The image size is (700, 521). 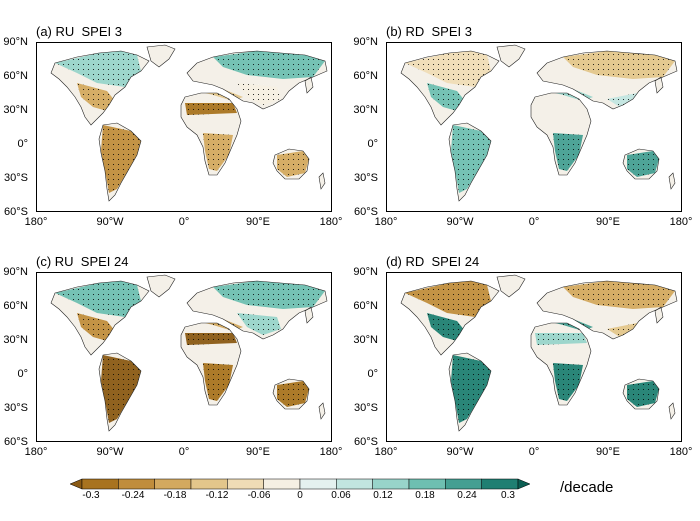 What do you see at coordinates (372, 374) in the screenshot?
I see `lat-label: 0°` at bounding box center [372, 374].